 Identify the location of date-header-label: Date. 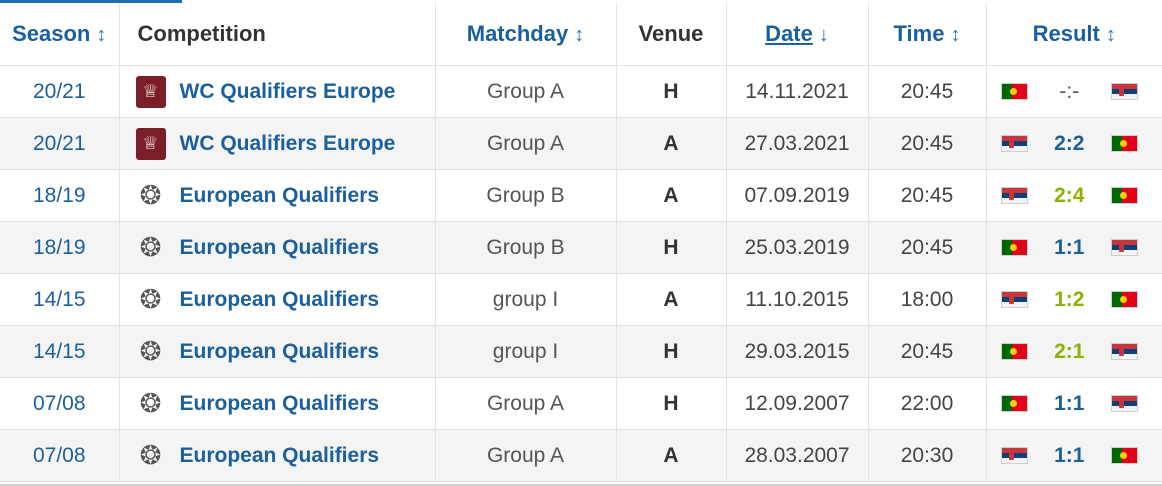
(789, 33).